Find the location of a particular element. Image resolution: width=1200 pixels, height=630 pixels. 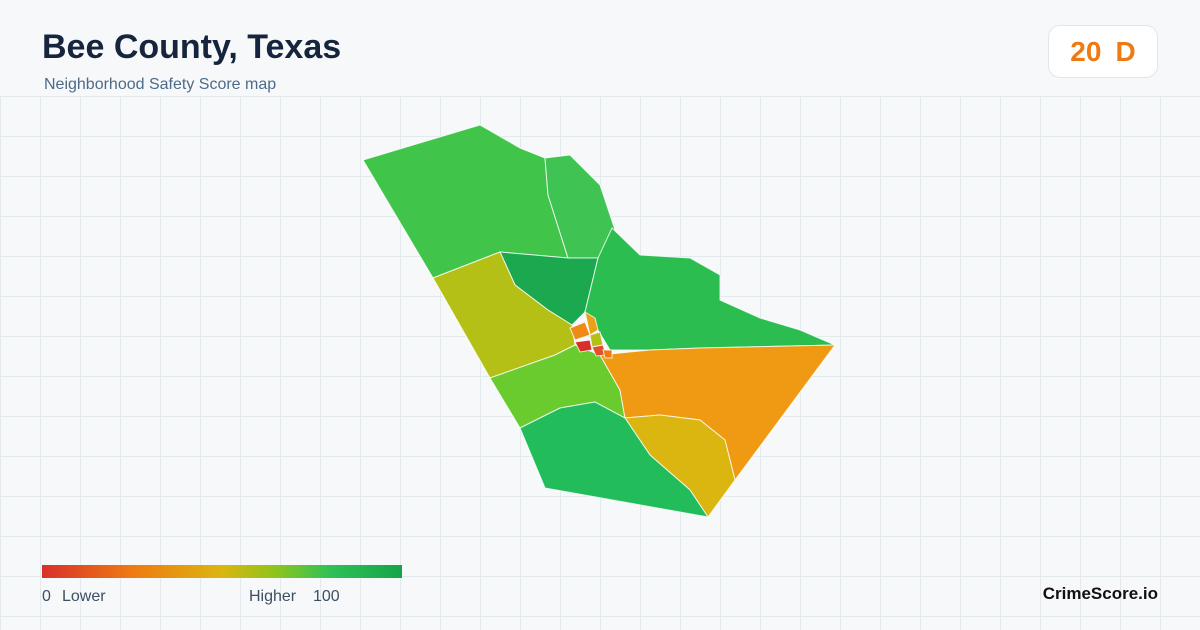

score-value: 20 is located at coordinates (1086, 51).